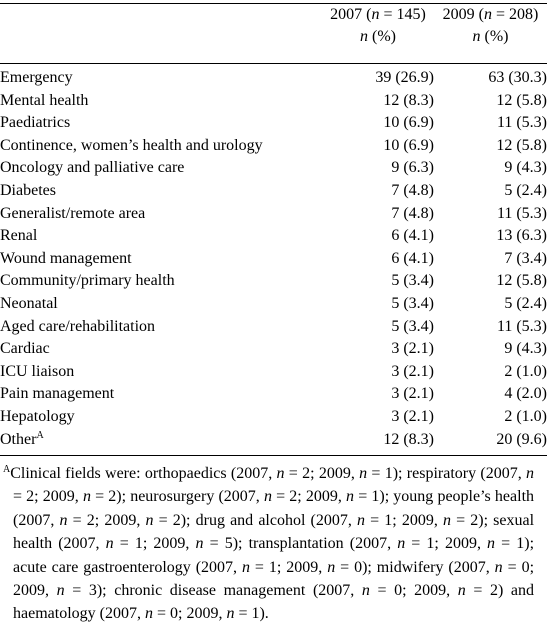 This screenshot has width=547, height=626. Describe the element at coordinates (161, 236) in the screenshot. I see `row-field: Renal` at that location.